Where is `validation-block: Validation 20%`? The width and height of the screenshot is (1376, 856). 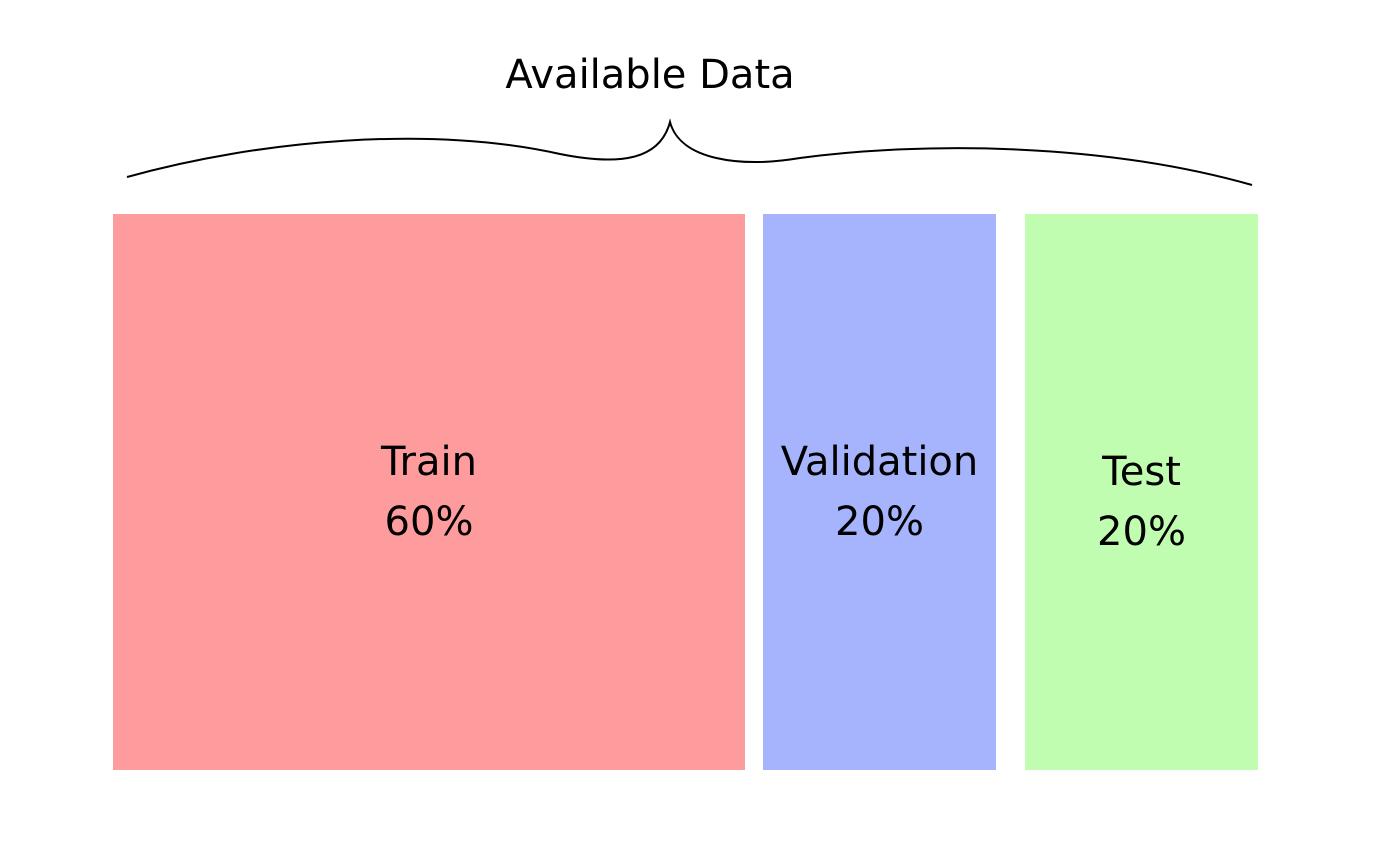 validation-block: Validation 20% is located at coordinates (879, 492).